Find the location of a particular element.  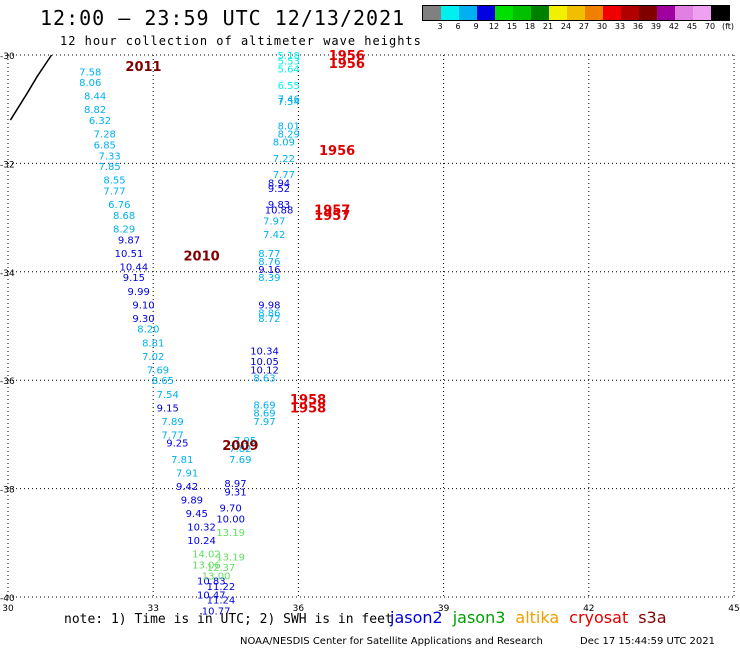

satellite-jason3: jason3 is located at coordinates (479, 617).